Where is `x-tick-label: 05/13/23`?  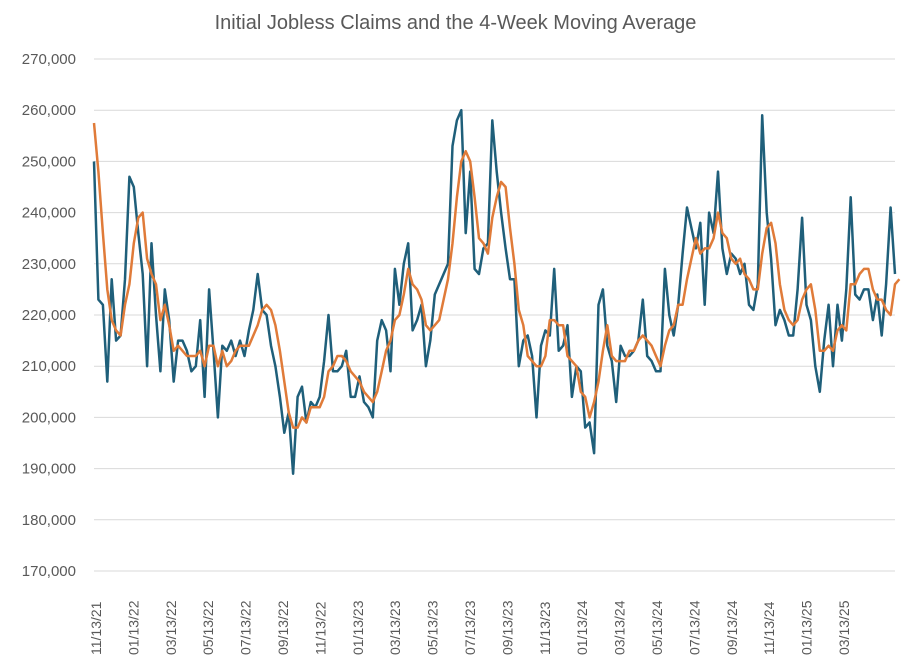 x-tick-label: 05/13/23 is located at coordinates (433, 627).